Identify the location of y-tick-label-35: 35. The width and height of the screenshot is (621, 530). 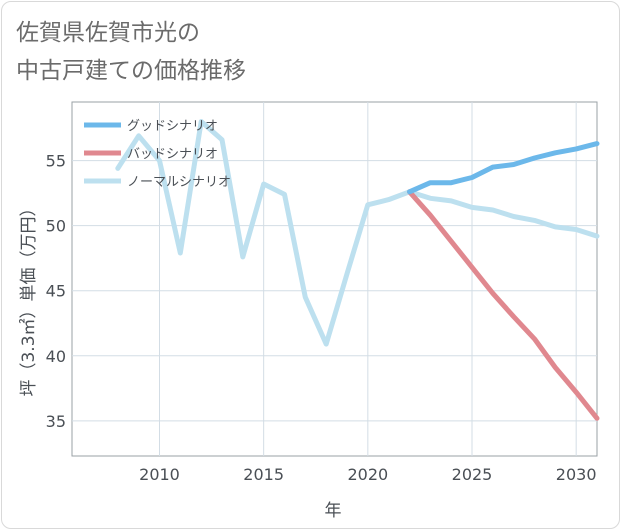
(56, 421).